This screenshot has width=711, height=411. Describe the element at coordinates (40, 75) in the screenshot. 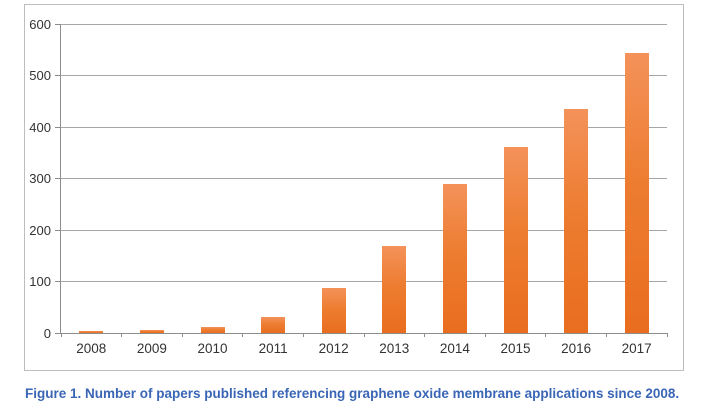

I see `y-axis-label-500: 500` at that location.